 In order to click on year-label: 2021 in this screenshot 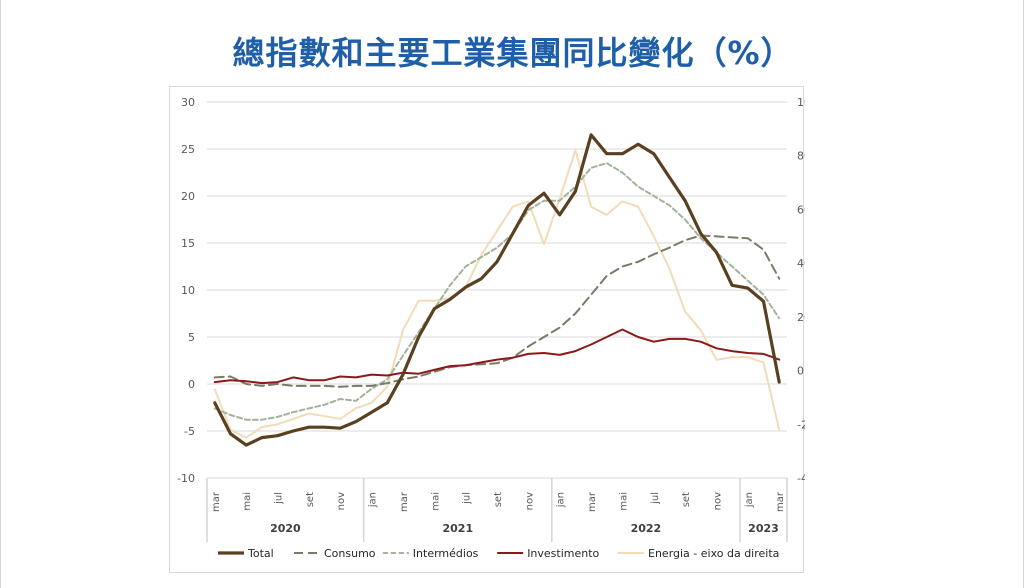, I will do `click(457, 528)`.